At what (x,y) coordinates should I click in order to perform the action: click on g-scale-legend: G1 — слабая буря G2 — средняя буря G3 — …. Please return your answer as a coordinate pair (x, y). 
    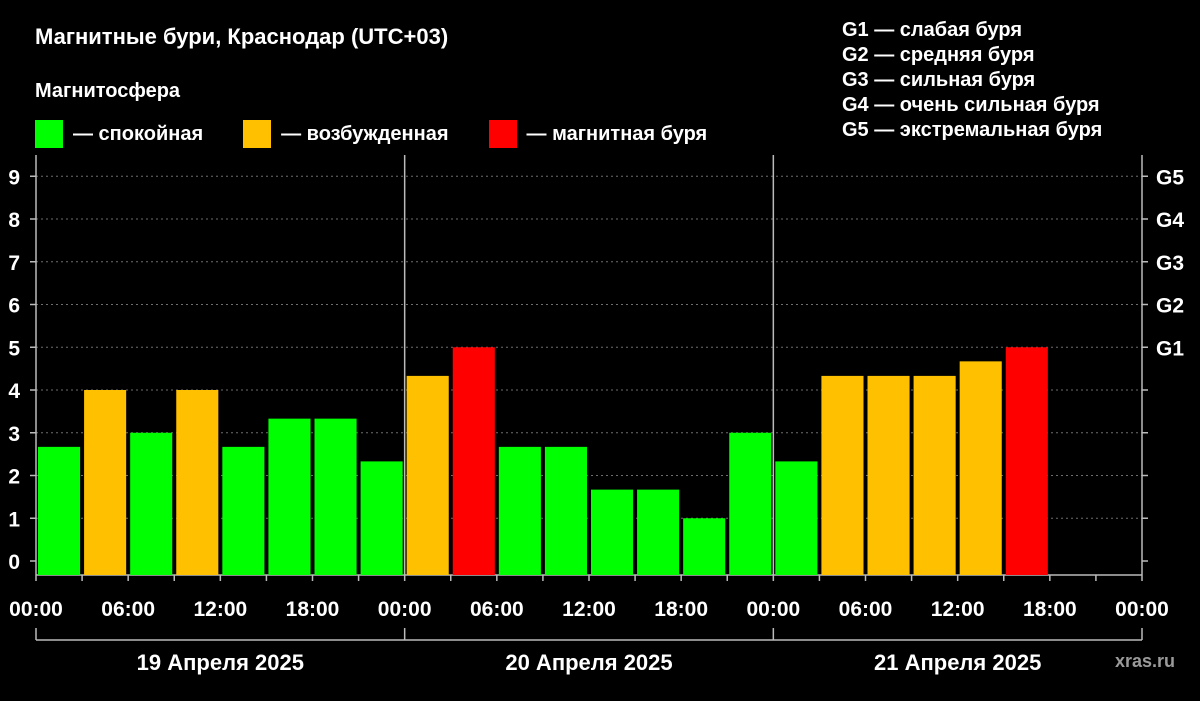
    Looking at the image, I should click on (972, 80).